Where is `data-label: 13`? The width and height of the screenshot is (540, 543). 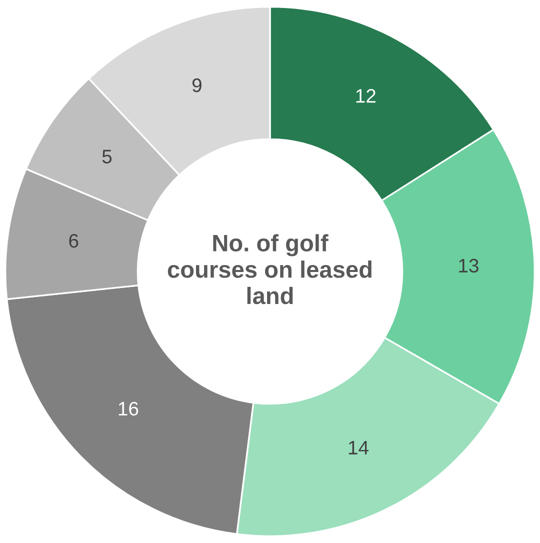
data-label: 13 is located at coordinates (468, 265).